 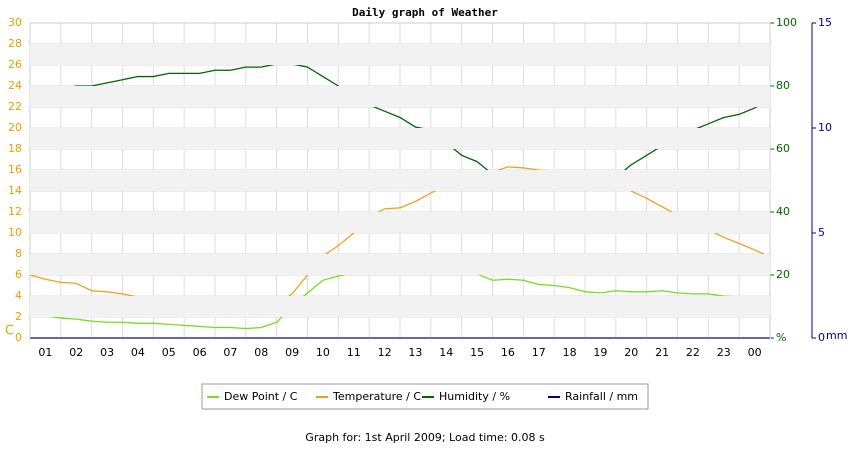 I want to click on x-tick-label: 13, so click(x=415, y=352).